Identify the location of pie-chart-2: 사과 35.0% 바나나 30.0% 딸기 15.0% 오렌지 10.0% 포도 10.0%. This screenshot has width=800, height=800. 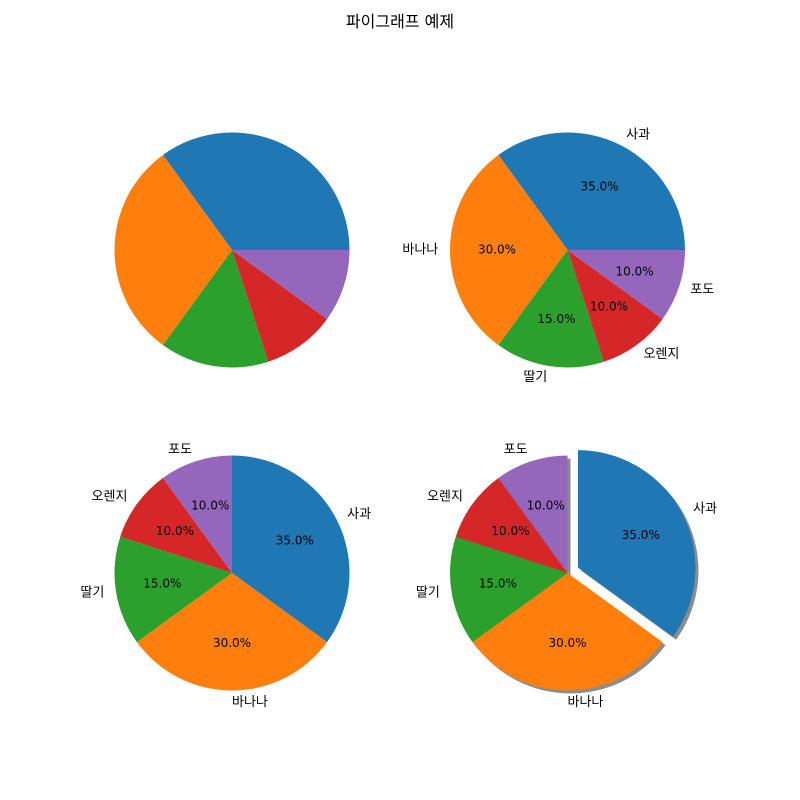
(558, 256).